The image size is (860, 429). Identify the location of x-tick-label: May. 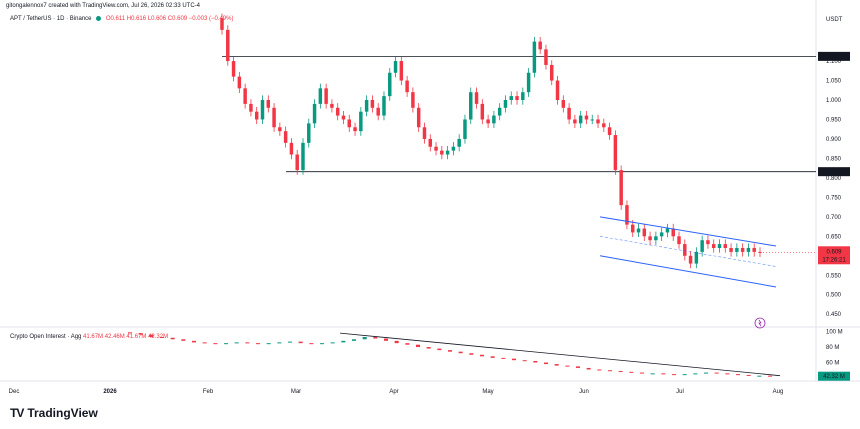
(487, 392).